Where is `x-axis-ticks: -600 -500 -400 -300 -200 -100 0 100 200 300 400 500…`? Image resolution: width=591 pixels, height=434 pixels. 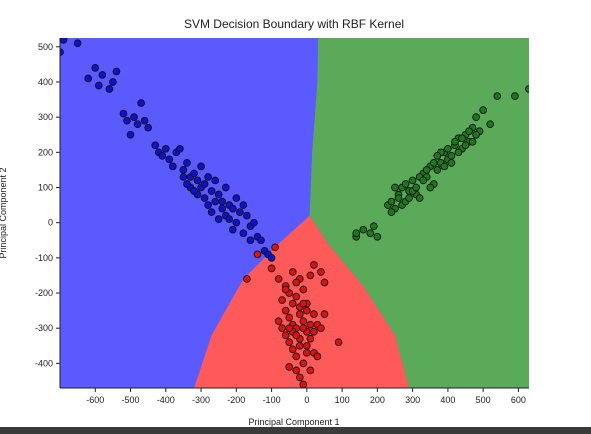 x-axis-ticks: -600 -500 -400 -300 -200 -100 0 100 200 300 400 500… is located at coordinates (306, 396).